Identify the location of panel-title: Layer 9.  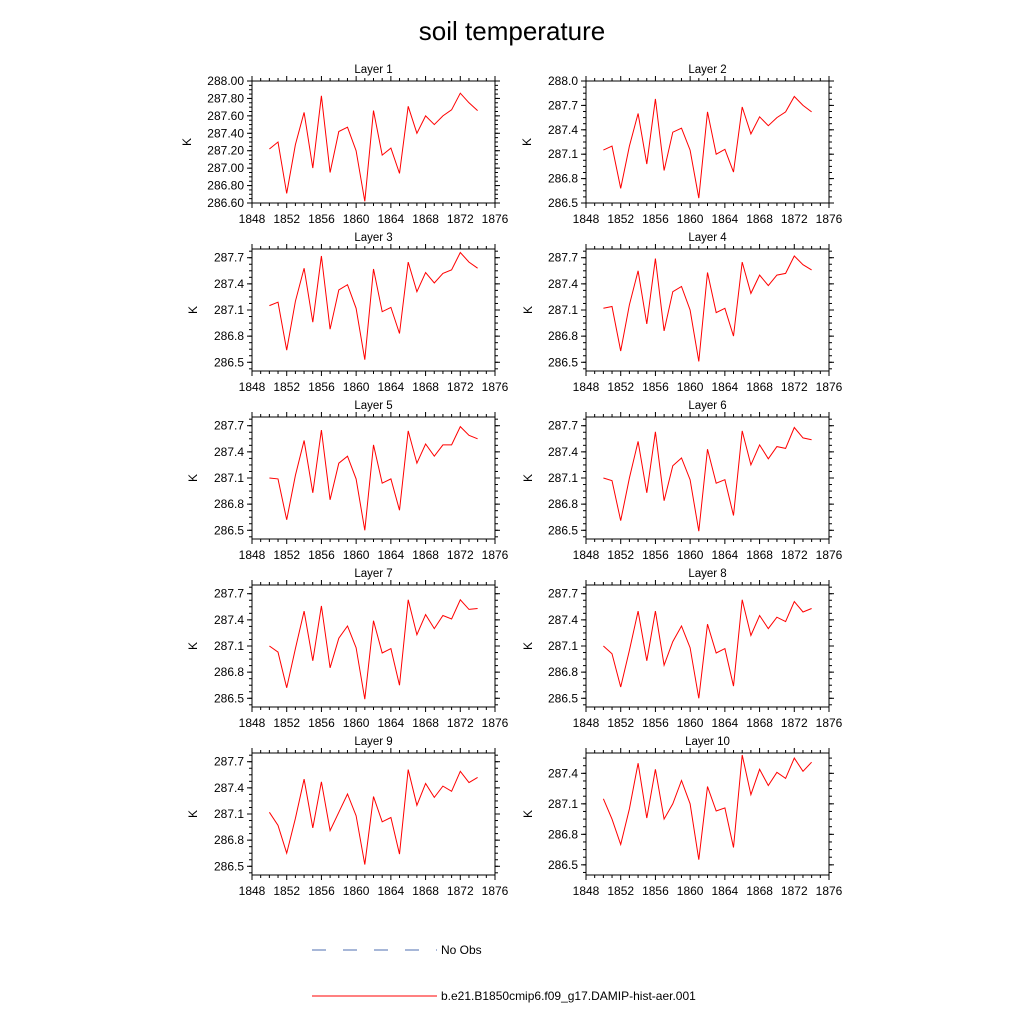
(373, 742).